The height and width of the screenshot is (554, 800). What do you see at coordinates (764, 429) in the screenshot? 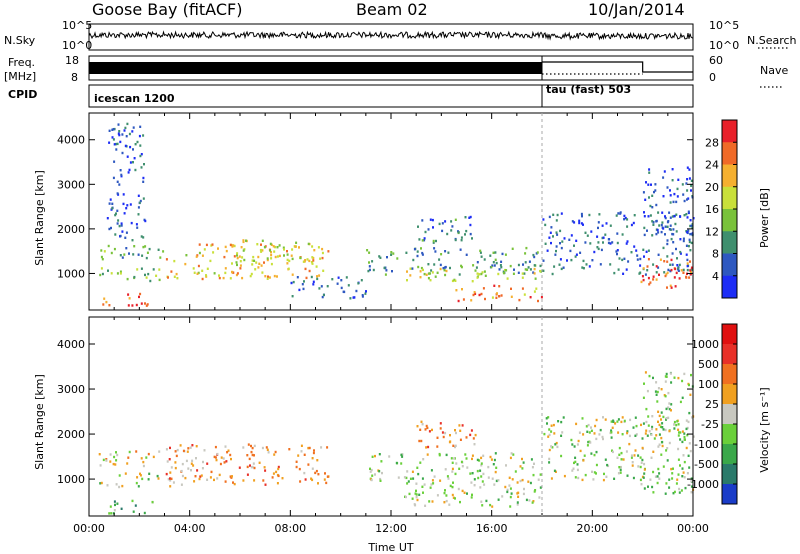
I see `velocity-colorbar-label: Velocity [m s⁻¹]` at bounding box center [764, 429].